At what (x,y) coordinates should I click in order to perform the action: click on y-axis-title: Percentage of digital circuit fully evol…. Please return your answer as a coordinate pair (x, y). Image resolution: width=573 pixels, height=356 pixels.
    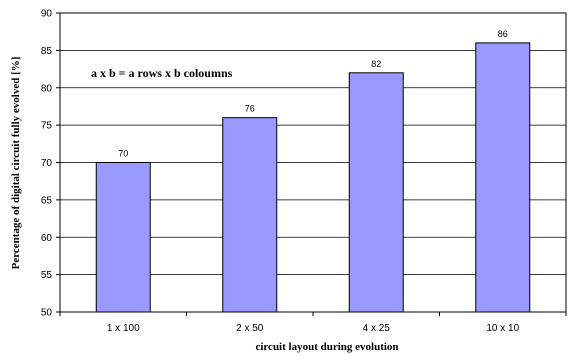
    Looking at the image, I should click on (16, 163).